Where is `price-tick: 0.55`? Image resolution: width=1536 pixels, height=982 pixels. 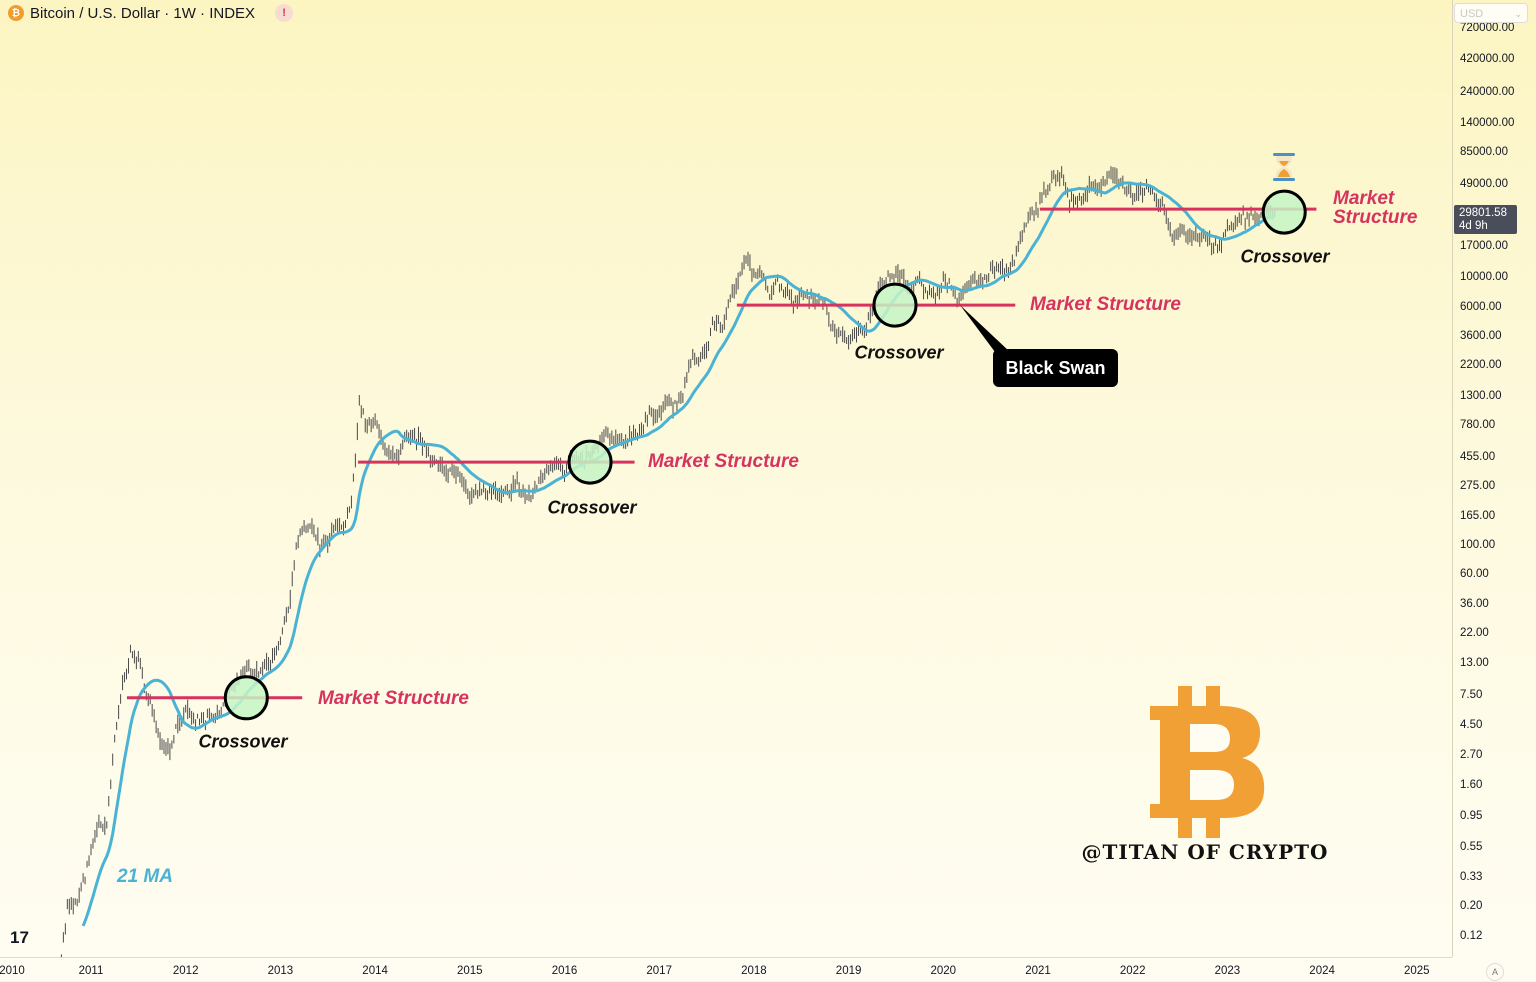 price-tick: 0.55 is located at coordinates (1471, 847).